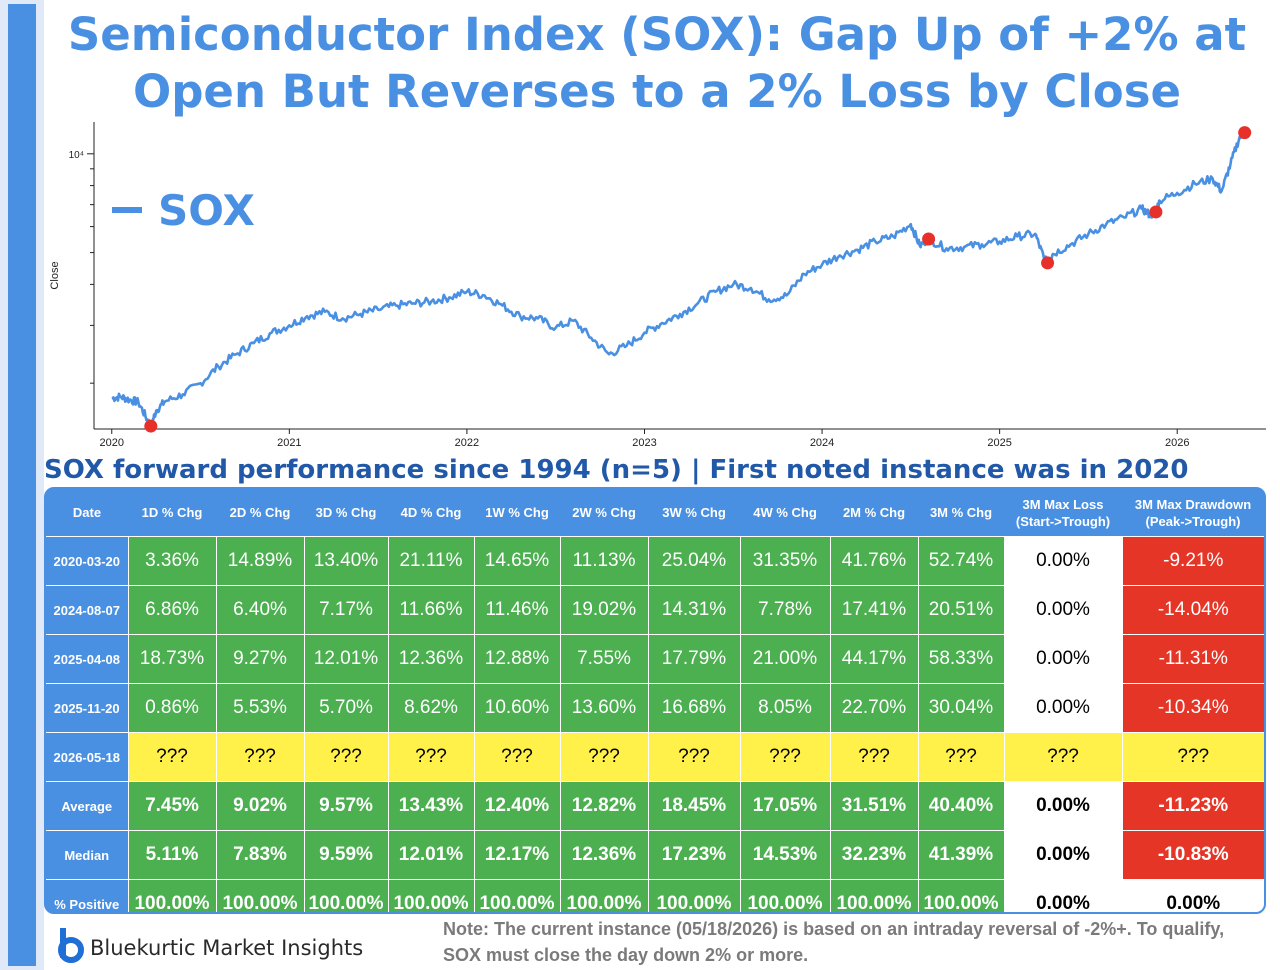 The height and width of the screenshot is (970, 1280). What do you see at coordinates (1192, 806) in the screenshot?
I see `summary-max-drawdown: -11.23%` at bounding box center [1192, 806].